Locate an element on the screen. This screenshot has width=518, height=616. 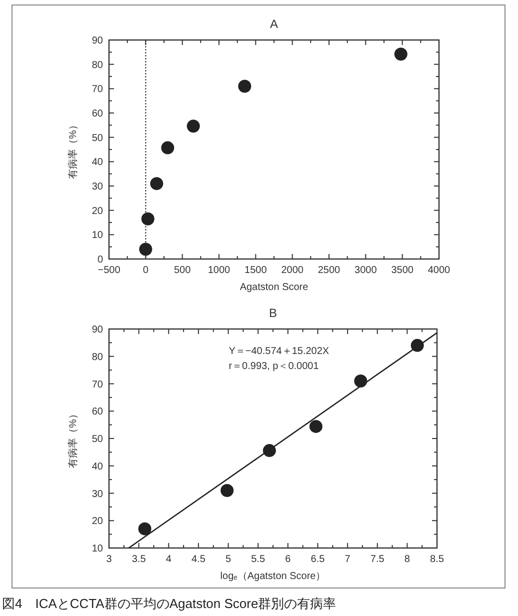
x-axis-title: logₑ（Agatston Score） is located at coordinates (273, 576).